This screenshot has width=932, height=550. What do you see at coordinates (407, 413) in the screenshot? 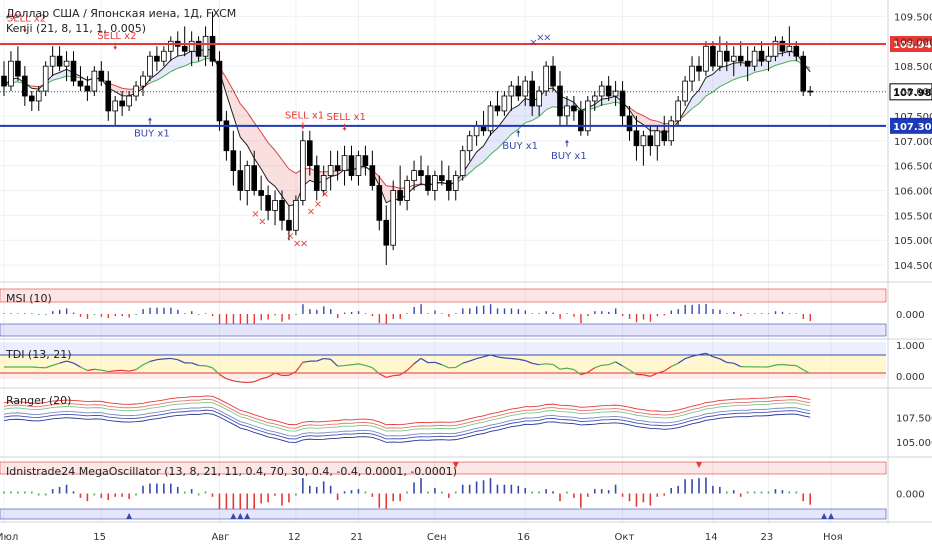
I see `ranger-band-line` at bounding box center [407, 413].